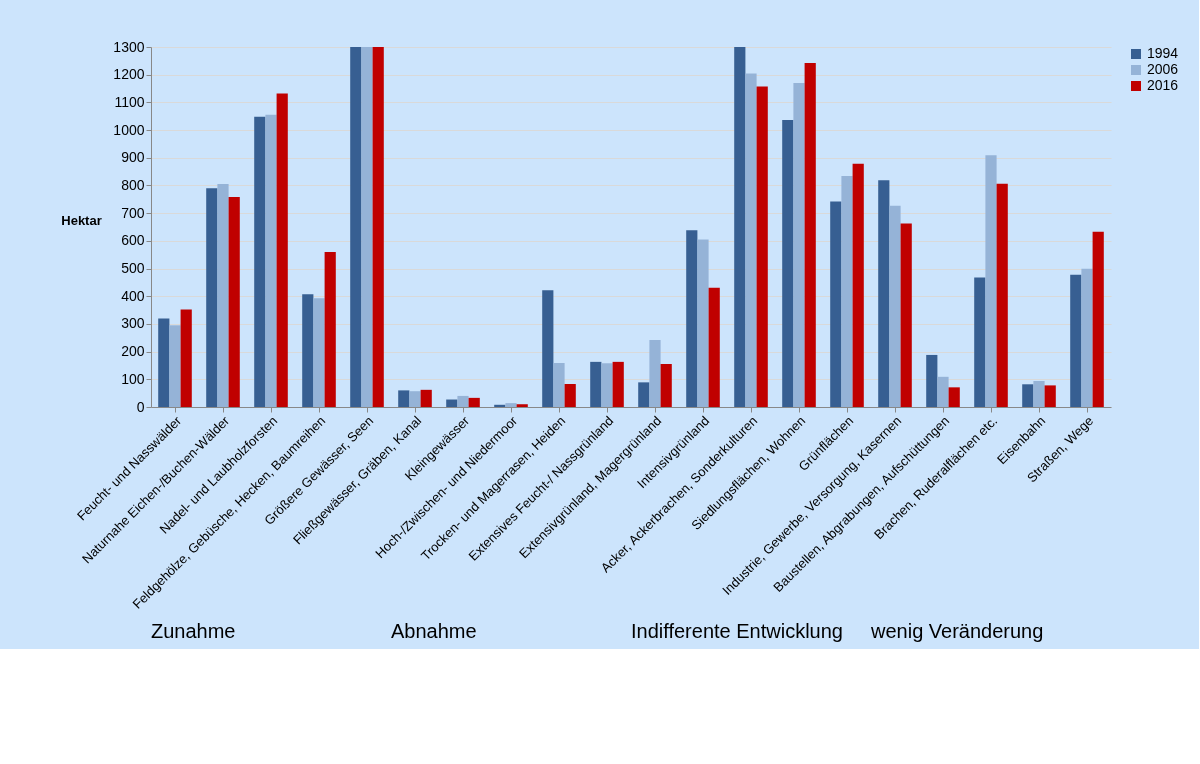 The image size is (1200, 764). What do you see at coordinates (193, 631) in the screenshot?
I see `text: Zunahme` at bounding box center [193, 631].